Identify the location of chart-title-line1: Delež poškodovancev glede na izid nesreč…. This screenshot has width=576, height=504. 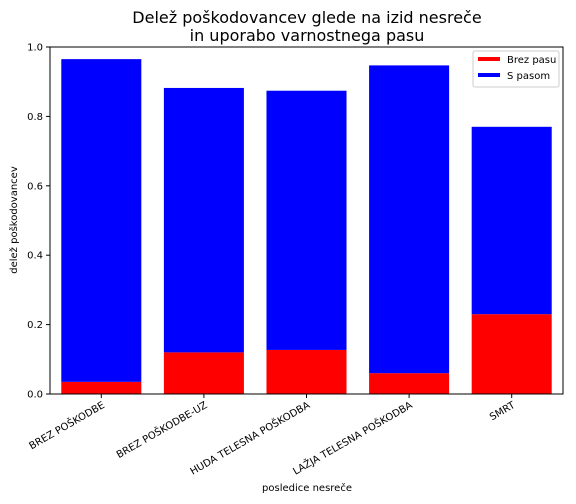
(306, 17).